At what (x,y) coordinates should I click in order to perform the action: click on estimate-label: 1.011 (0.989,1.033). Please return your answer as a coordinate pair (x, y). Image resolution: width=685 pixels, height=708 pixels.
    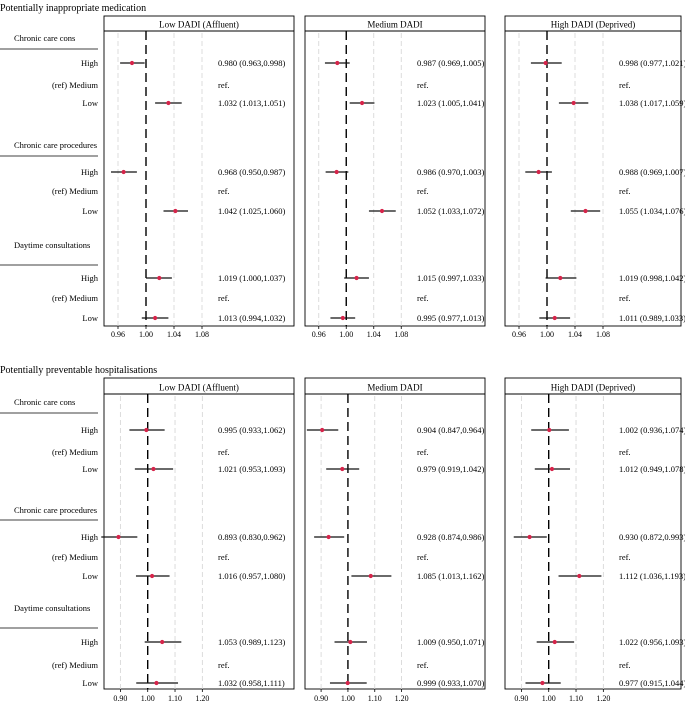
    Looking at the image, I should click on (652, 318).